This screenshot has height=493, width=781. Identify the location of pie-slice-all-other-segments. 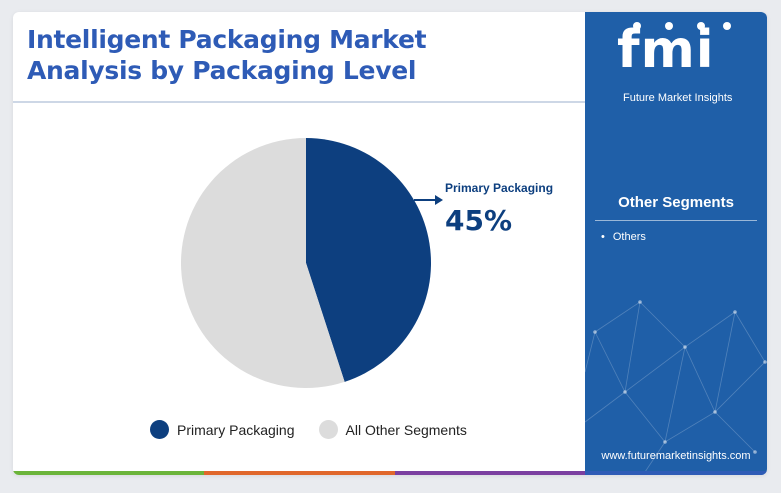
(263, 263).